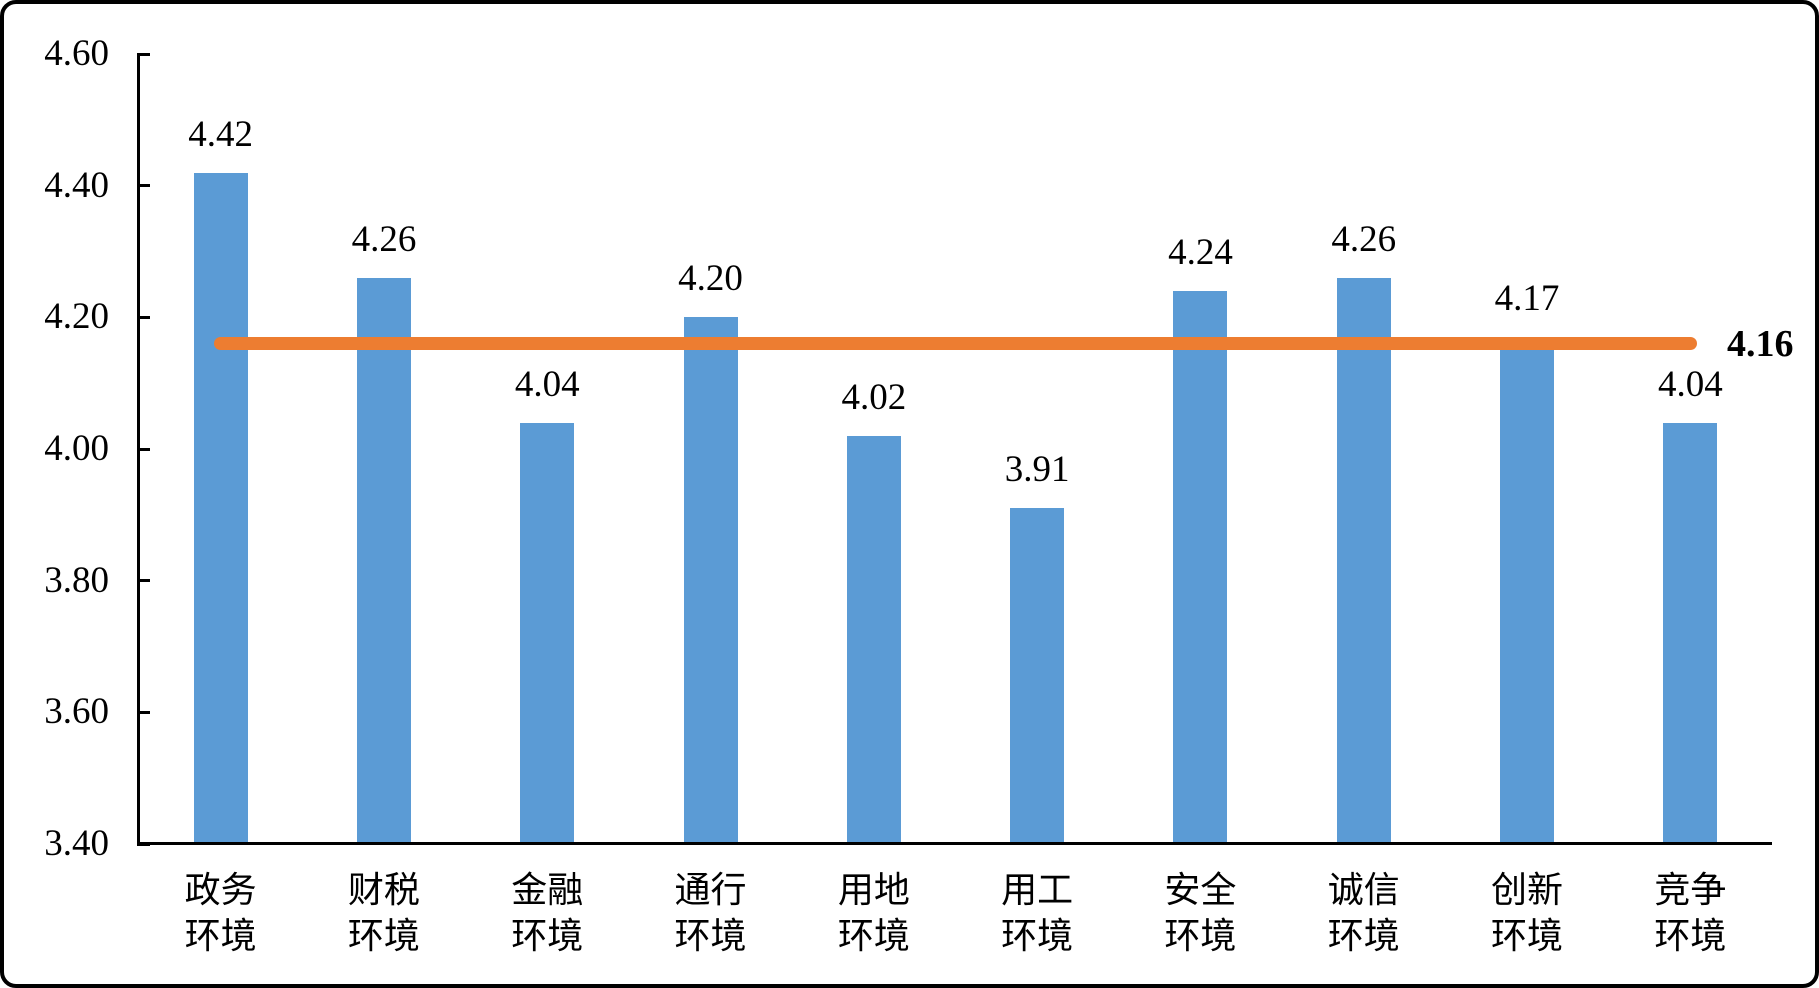 The width and height of the screenshot is (1819, 988). Describe the element at coordinates (1527, 890) in the screenshot. I see `category-label-line: 创新` at that location.